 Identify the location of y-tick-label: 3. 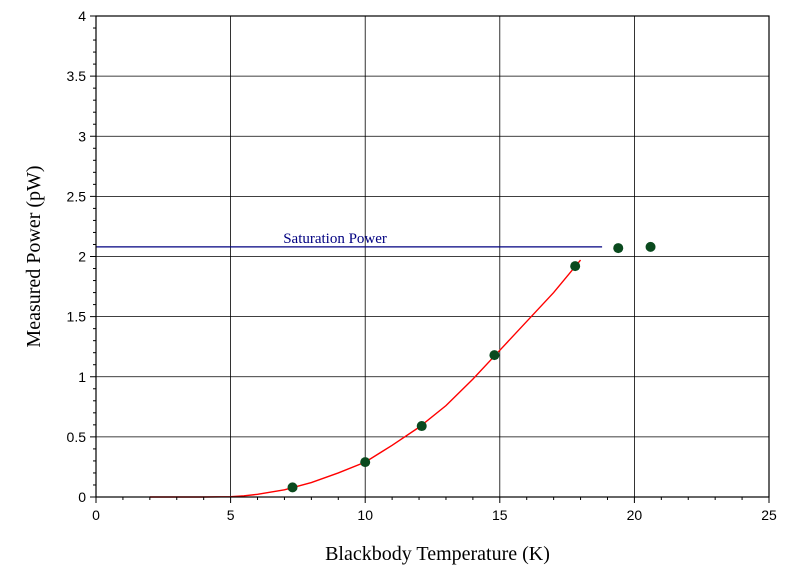
(82, 136).